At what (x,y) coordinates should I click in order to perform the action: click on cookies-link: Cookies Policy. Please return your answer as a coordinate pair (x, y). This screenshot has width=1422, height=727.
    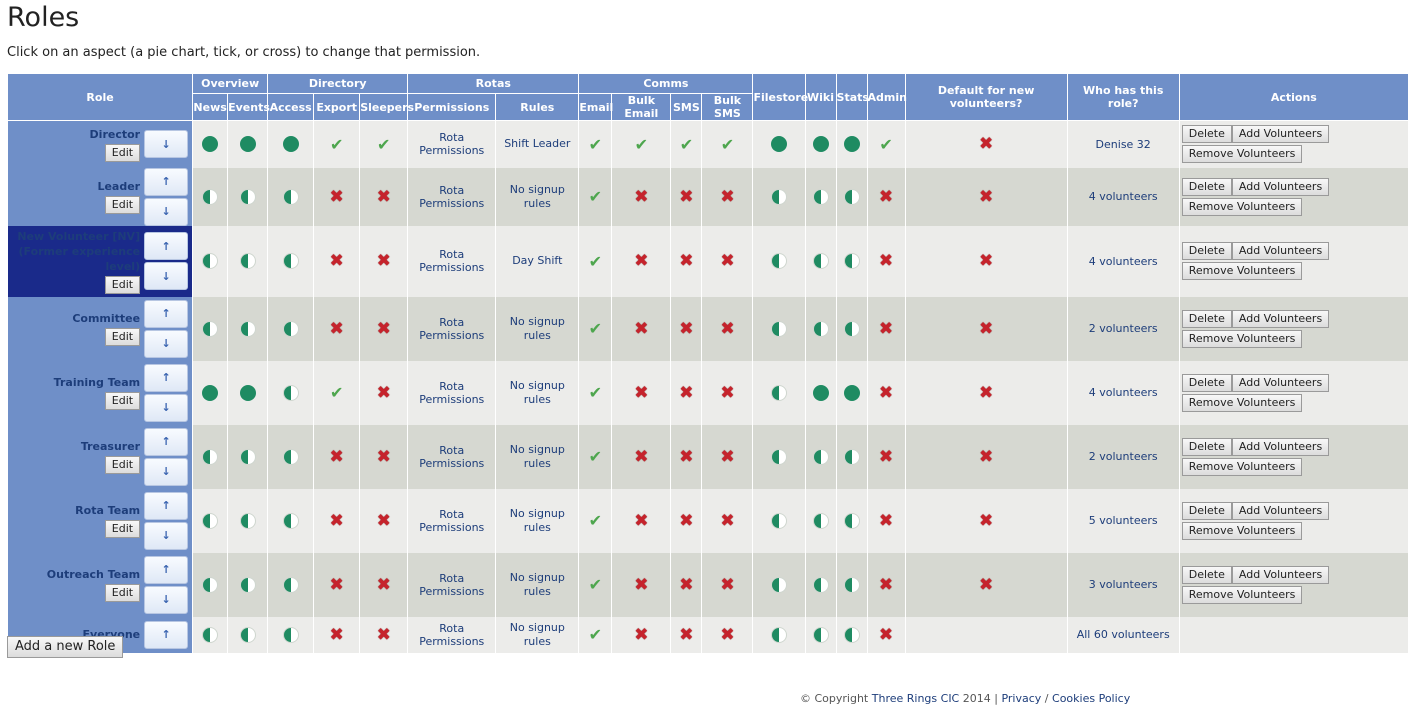
    Looking at the image, I should click on (1091, 698).